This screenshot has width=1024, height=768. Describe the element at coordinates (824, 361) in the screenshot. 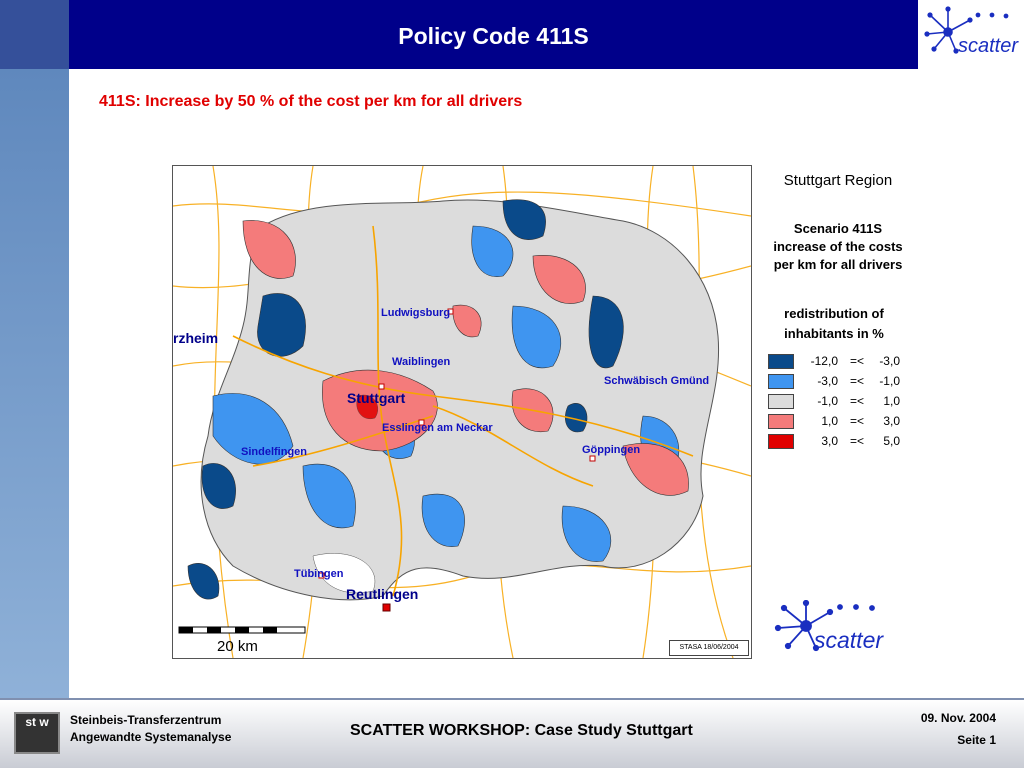

I see `legend-low: -12,0` at that location.